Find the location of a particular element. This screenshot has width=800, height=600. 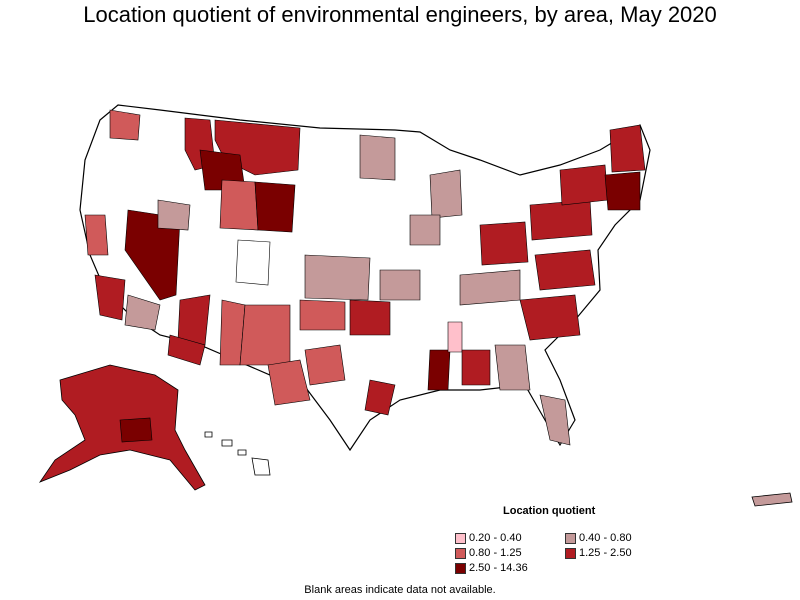

area-wyoming-west is located at coordinates (239, 205).